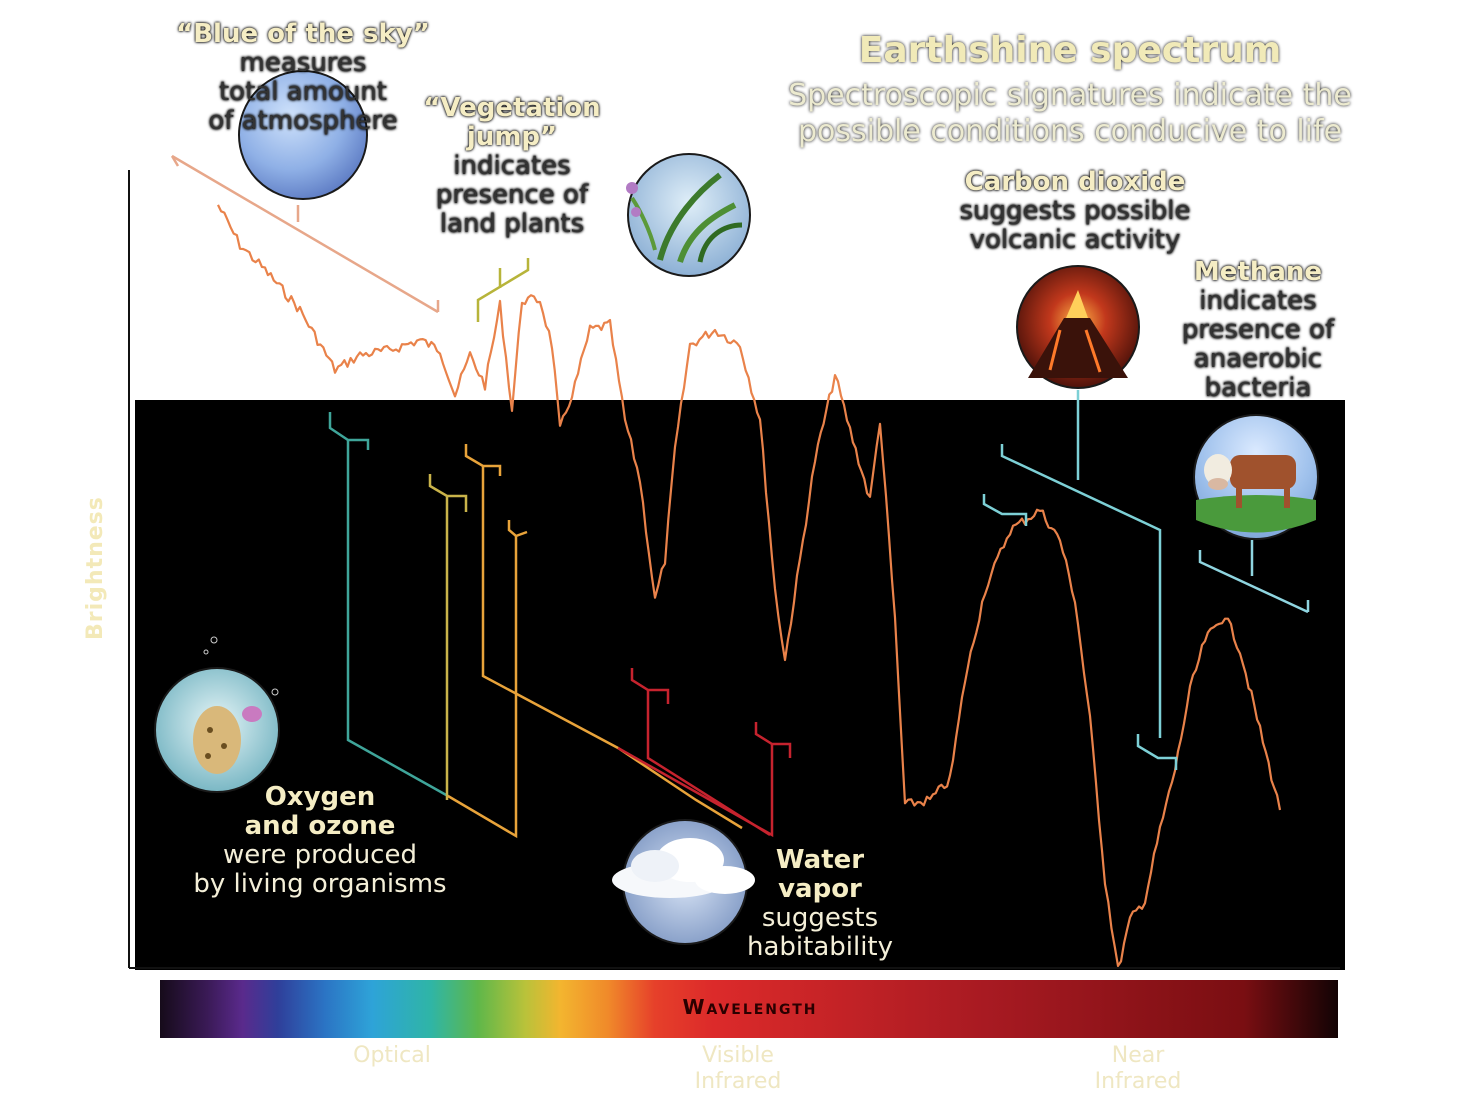 The height and width of the screenshot is (1106, 1478). What do you see at coordinates (388, 605) in the screenshot?
I see `oxygen-bracket` at bounding box center [388, 605].